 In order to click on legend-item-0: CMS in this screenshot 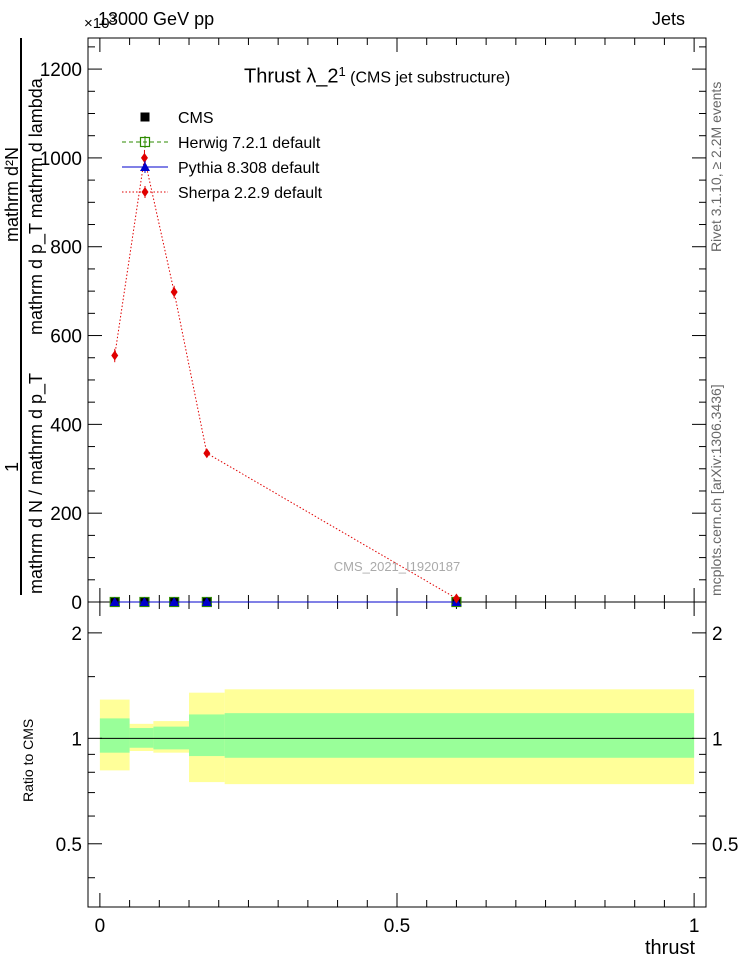, I will do `click(177, 118)`.